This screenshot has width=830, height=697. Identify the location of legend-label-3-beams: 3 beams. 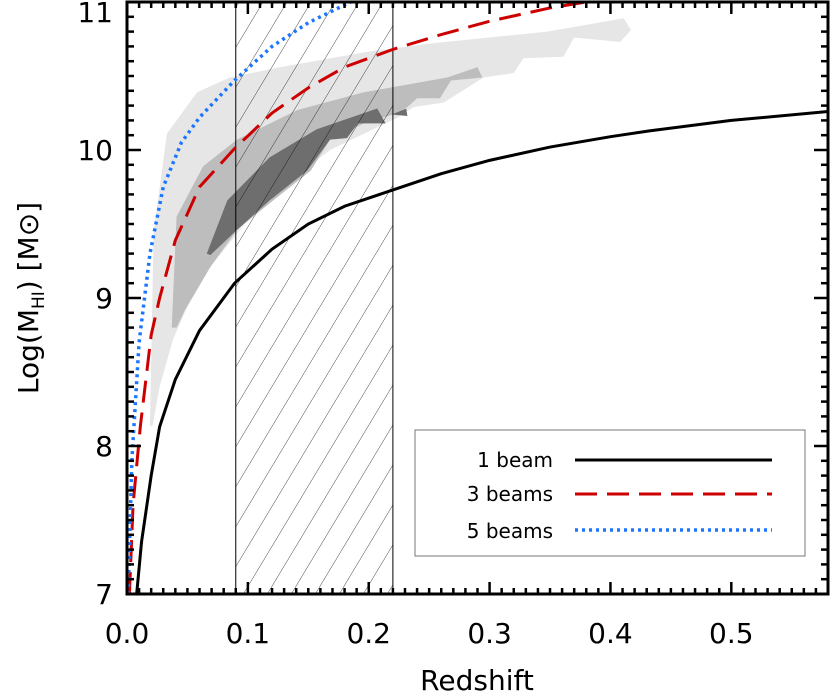
(510, 494).